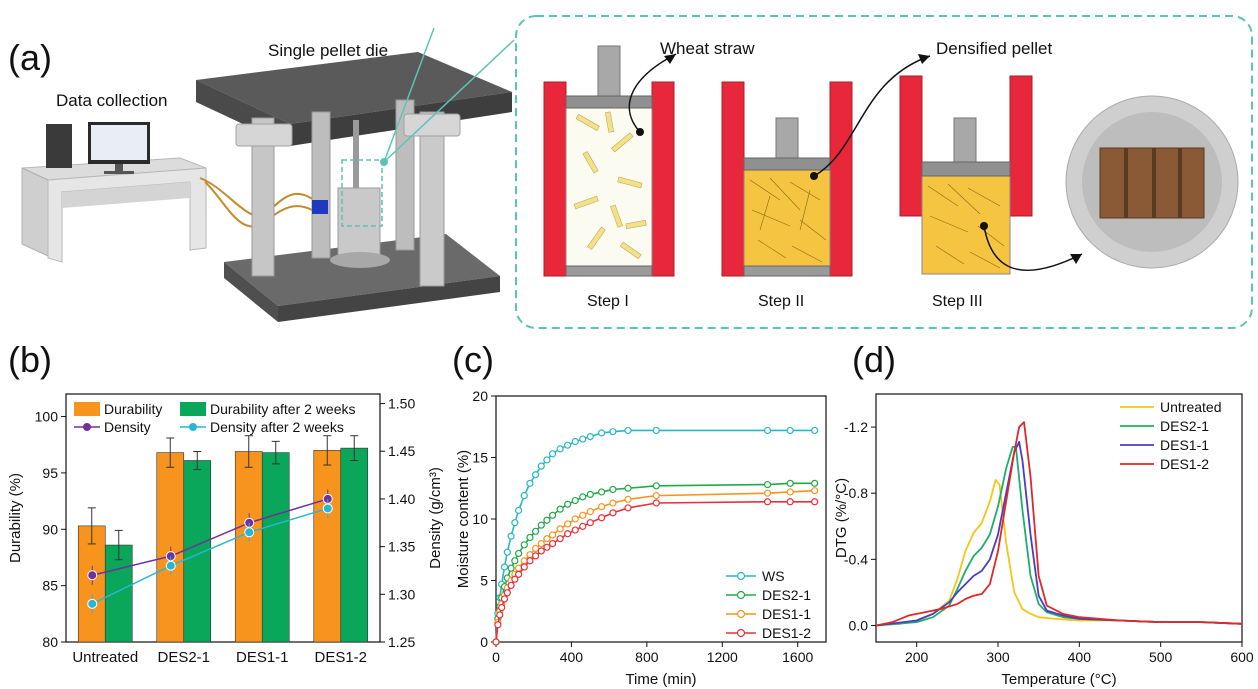  I want to click on x-tick-label: 0, so click(496, 657).